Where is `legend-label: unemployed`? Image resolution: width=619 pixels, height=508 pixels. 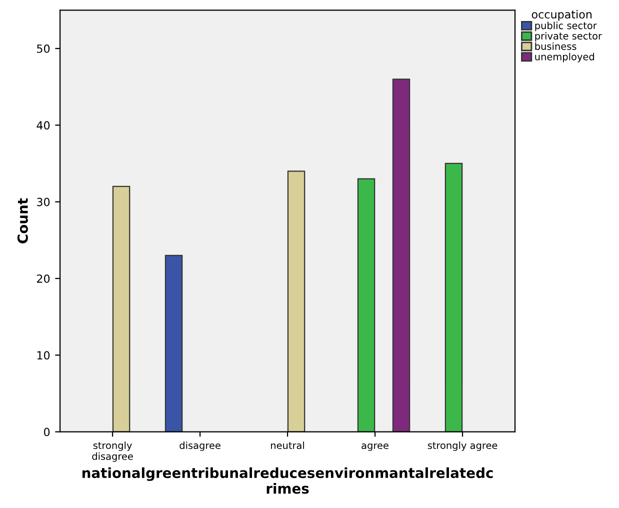
legend-label: unemployed is located at coordinates (564, 57).